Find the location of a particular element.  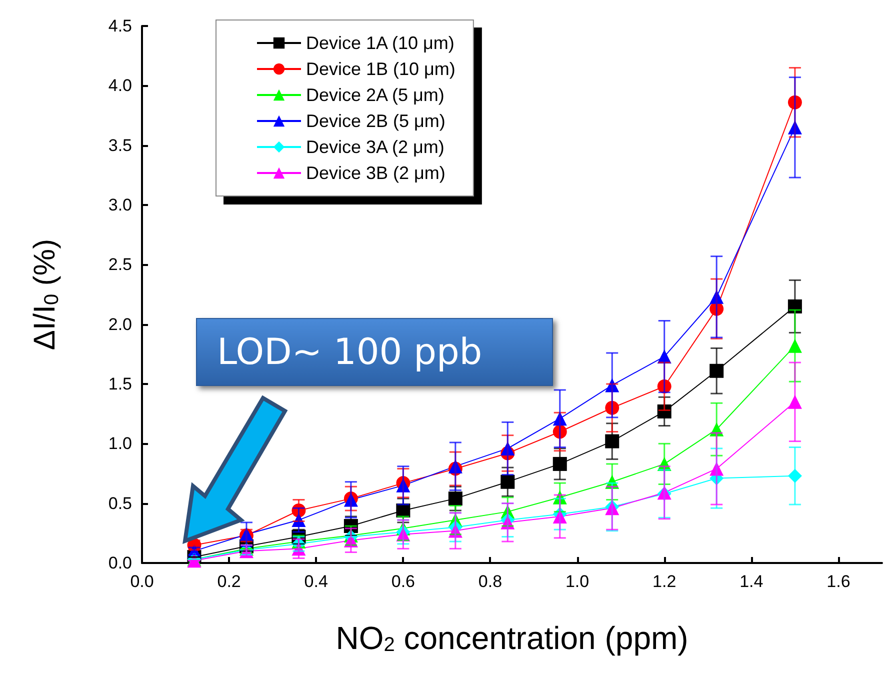

y-axis-title: ΔI/I0 (%) is located at coordinates (45, 294).